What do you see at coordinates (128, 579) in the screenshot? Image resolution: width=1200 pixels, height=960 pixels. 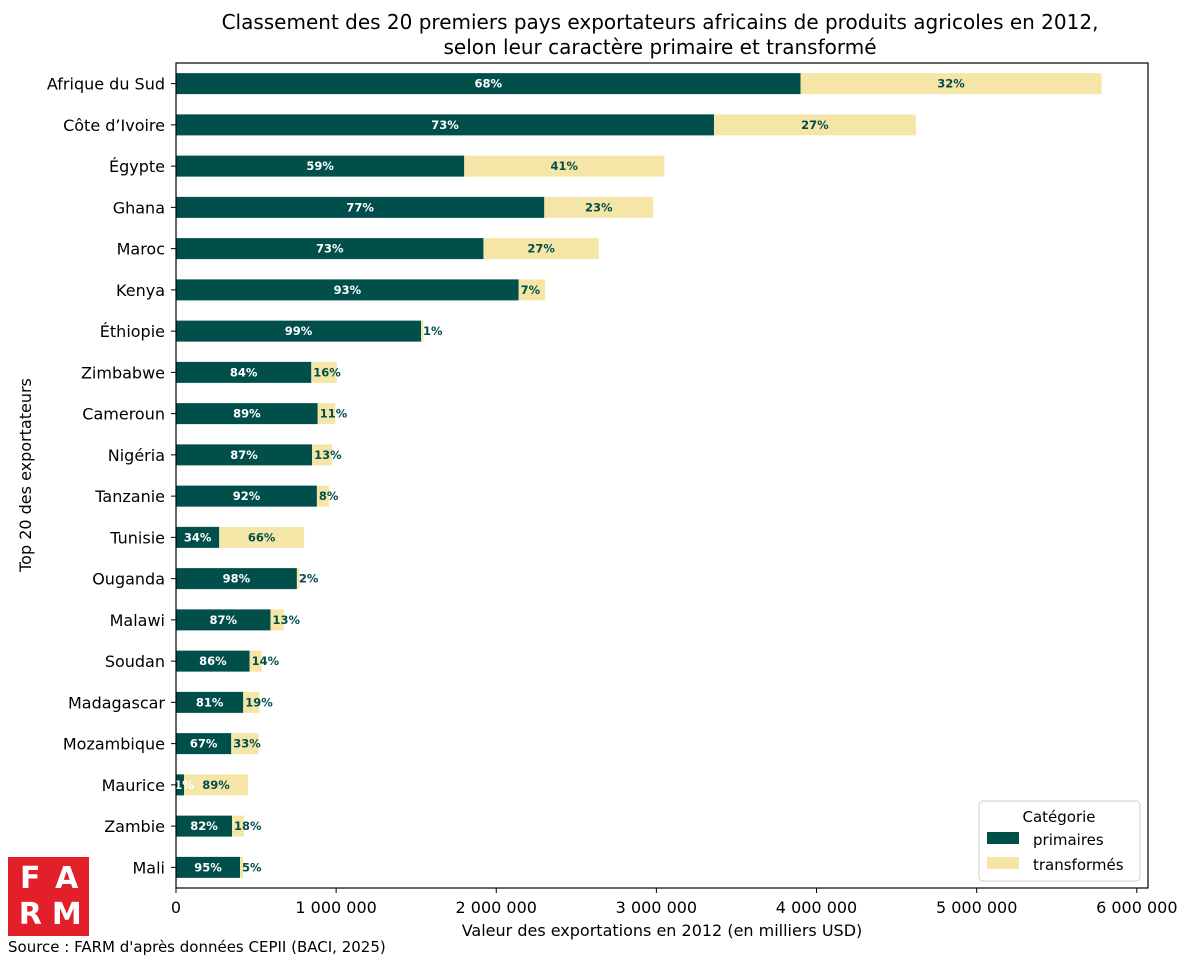 I see `y-tick-label: Ouganda` at bounding box center [128, 579].